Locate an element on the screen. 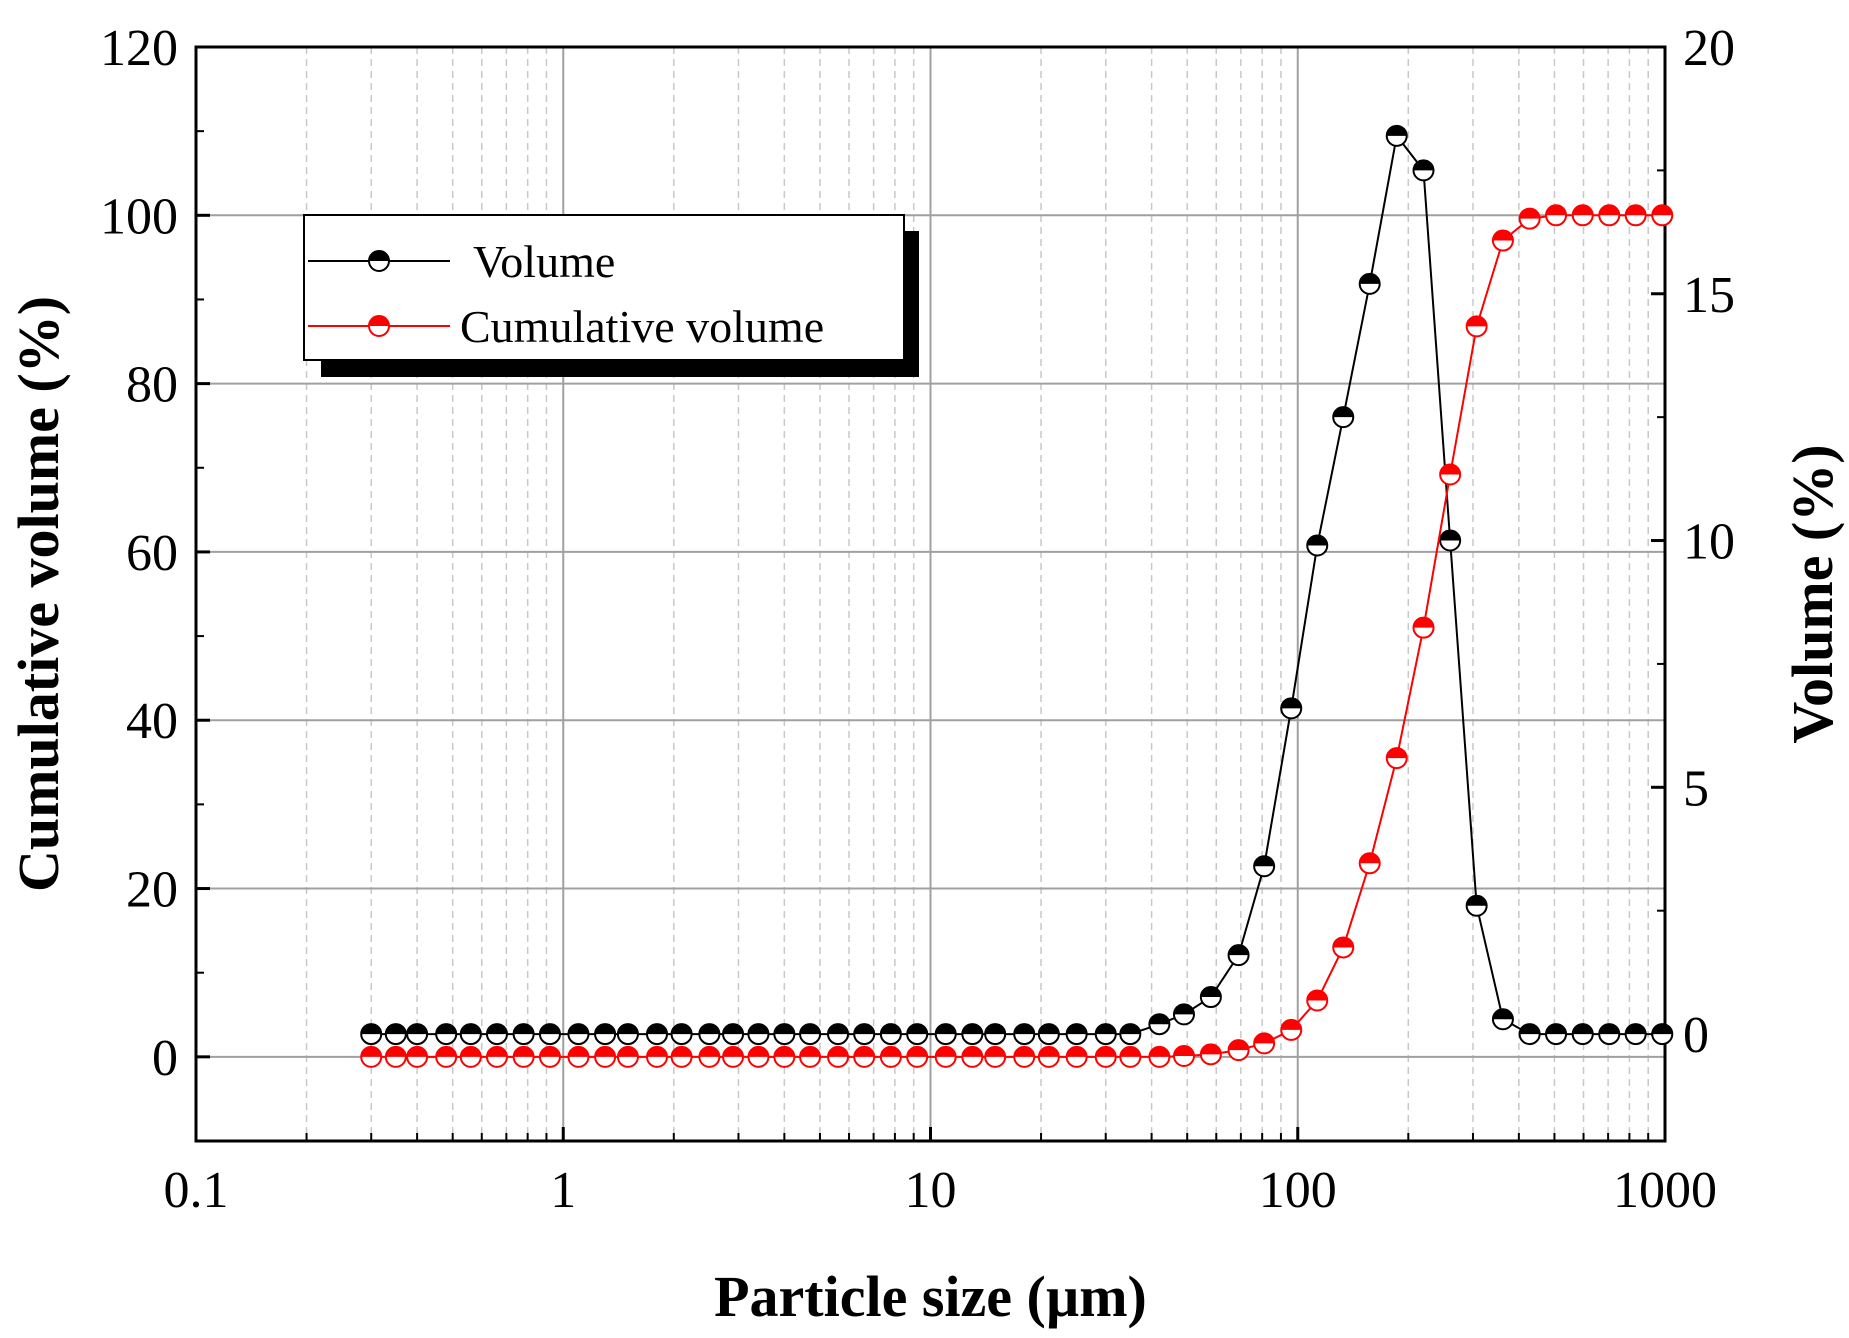  y-left-axis-title: Cumulative volume (%) is located at coordinates (38, 594).